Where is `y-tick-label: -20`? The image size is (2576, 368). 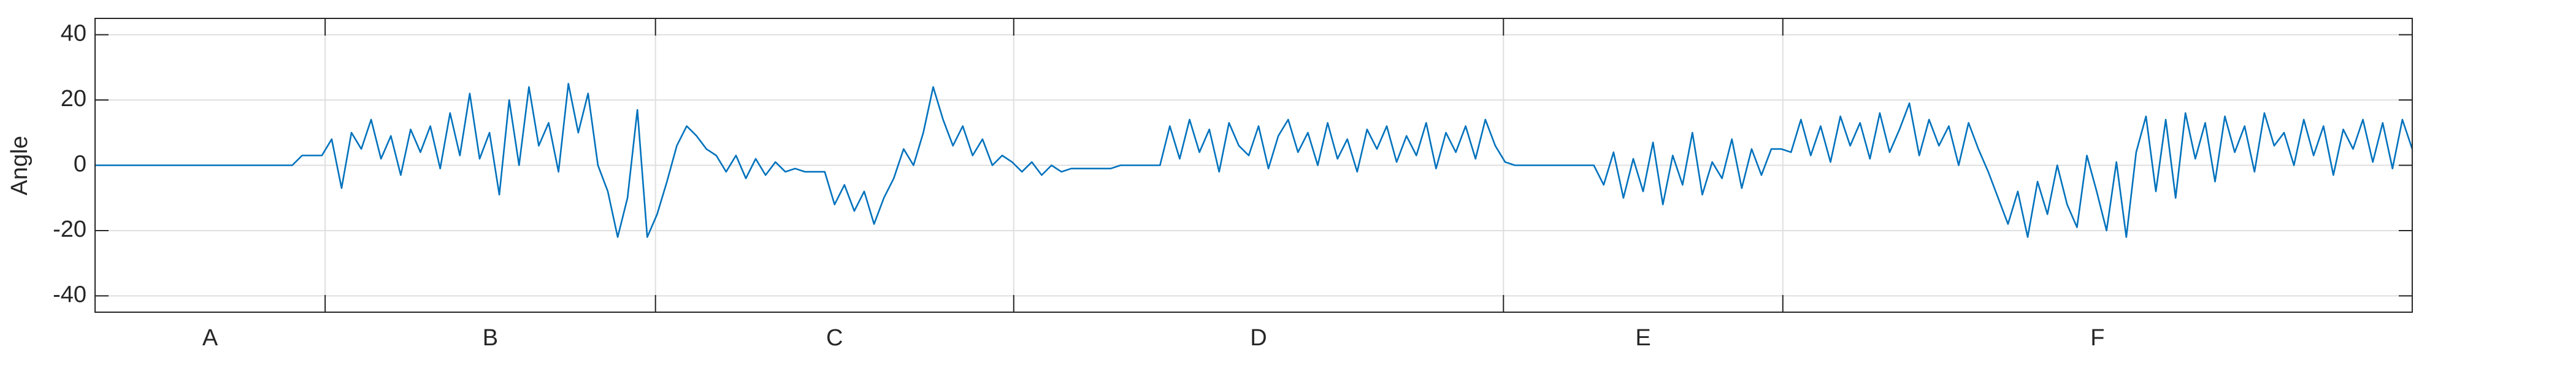 y-tick-label: -20 is located at coordinates (69, 229).